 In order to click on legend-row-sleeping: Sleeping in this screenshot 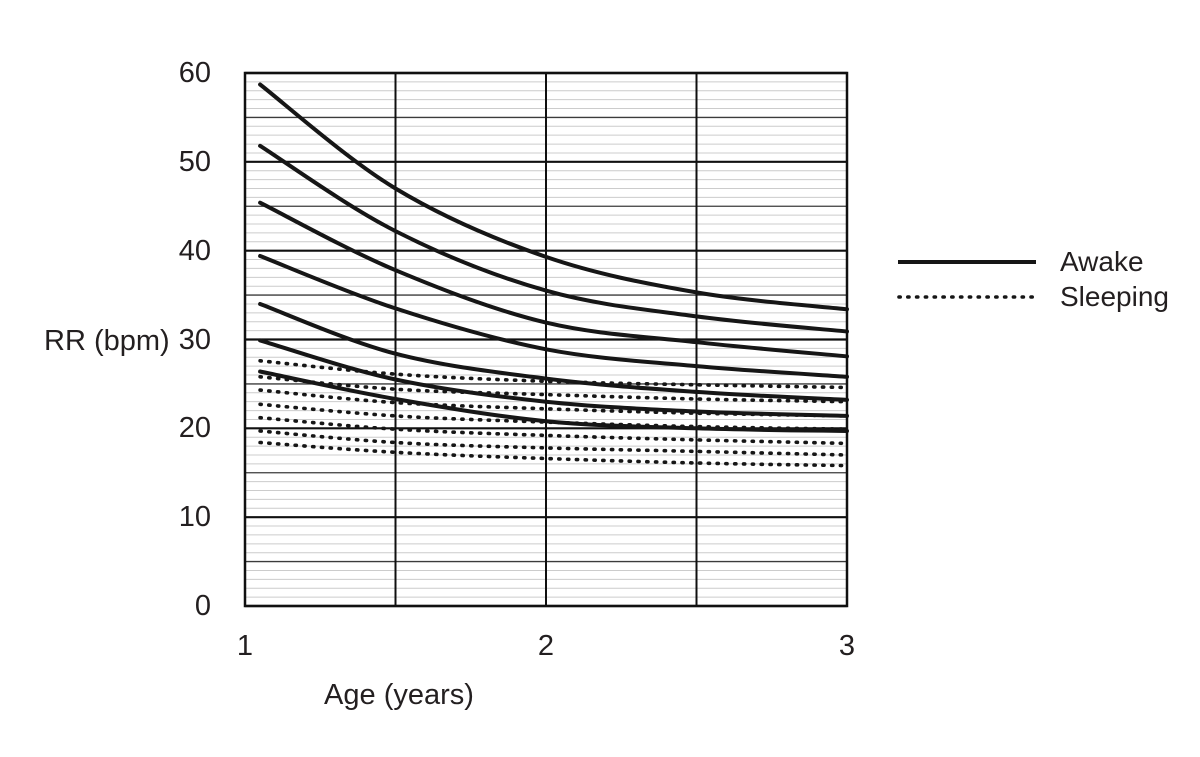, I will do `click(1032, 296)`.